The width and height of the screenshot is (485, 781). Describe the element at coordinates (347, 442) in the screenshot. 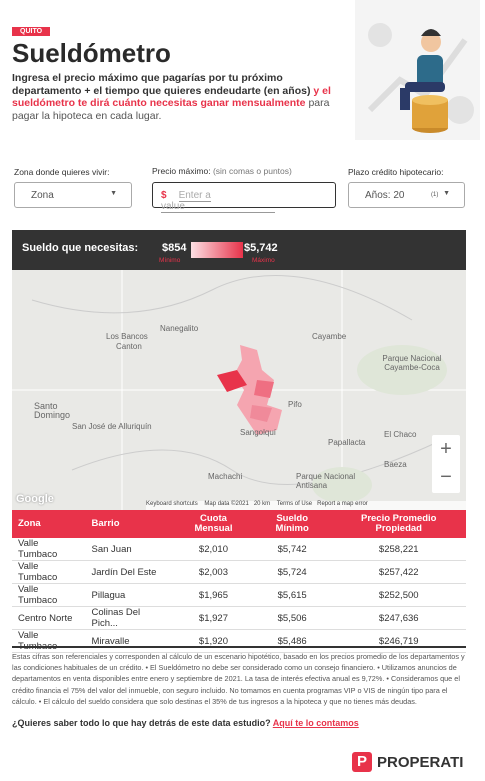

I see `map-place: Papallacta` at that location.